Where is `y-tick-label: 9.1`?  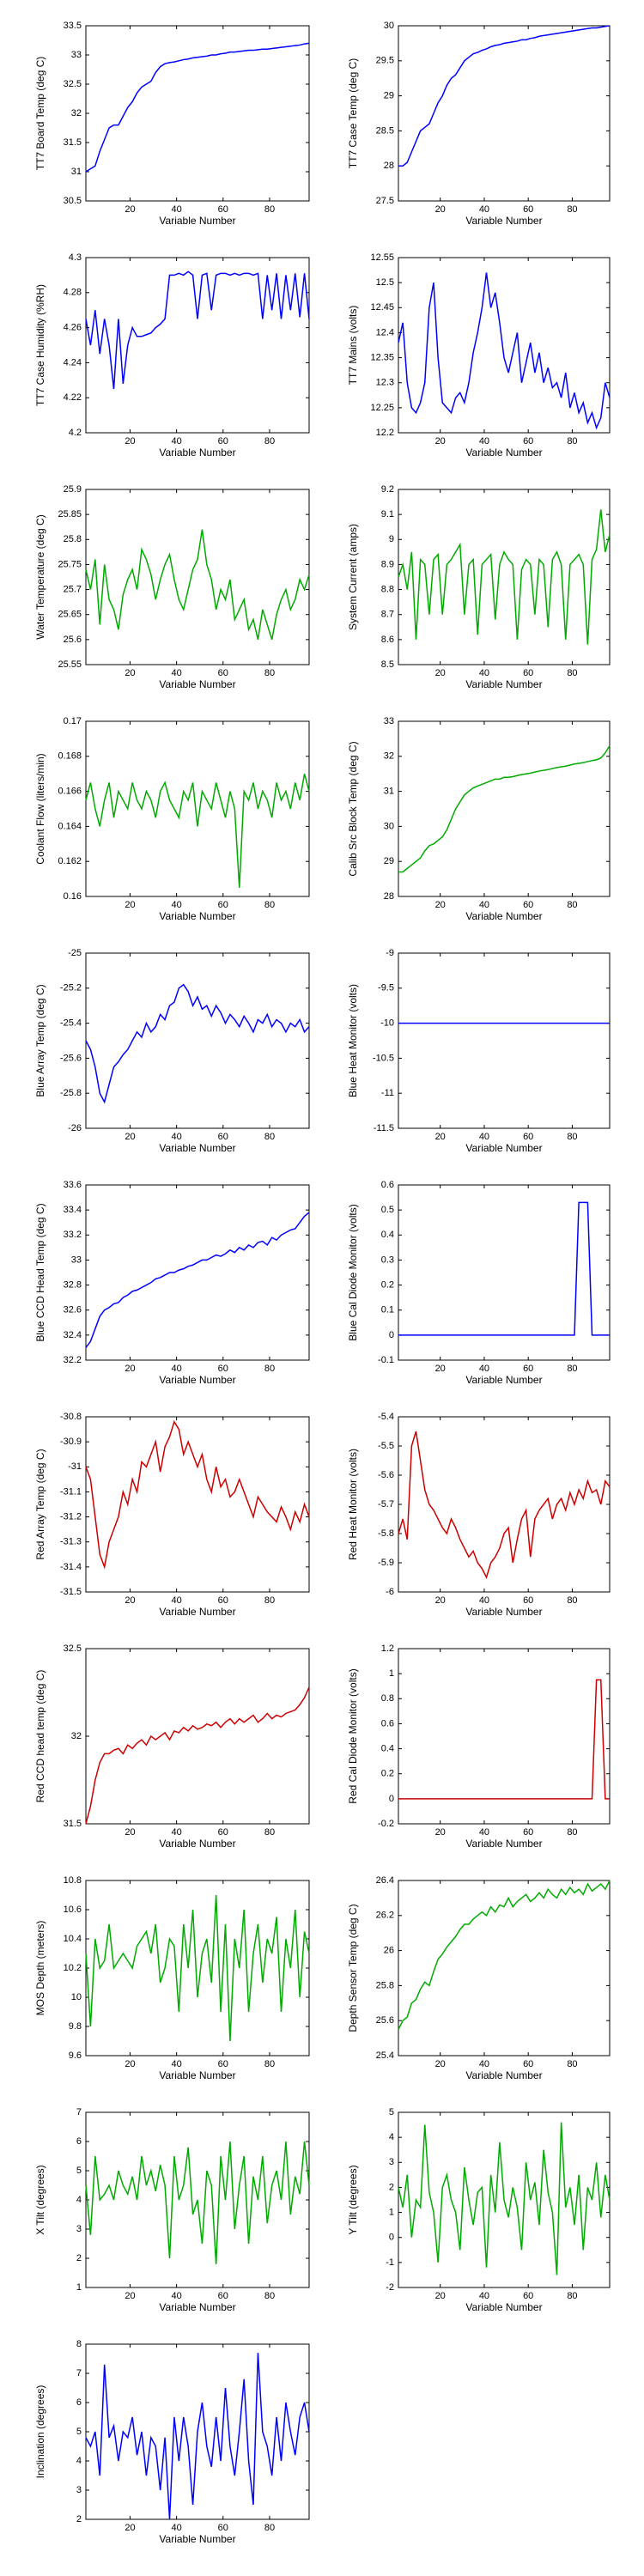
y-tick-label: 9.1 is located at coordinates (388, 514).